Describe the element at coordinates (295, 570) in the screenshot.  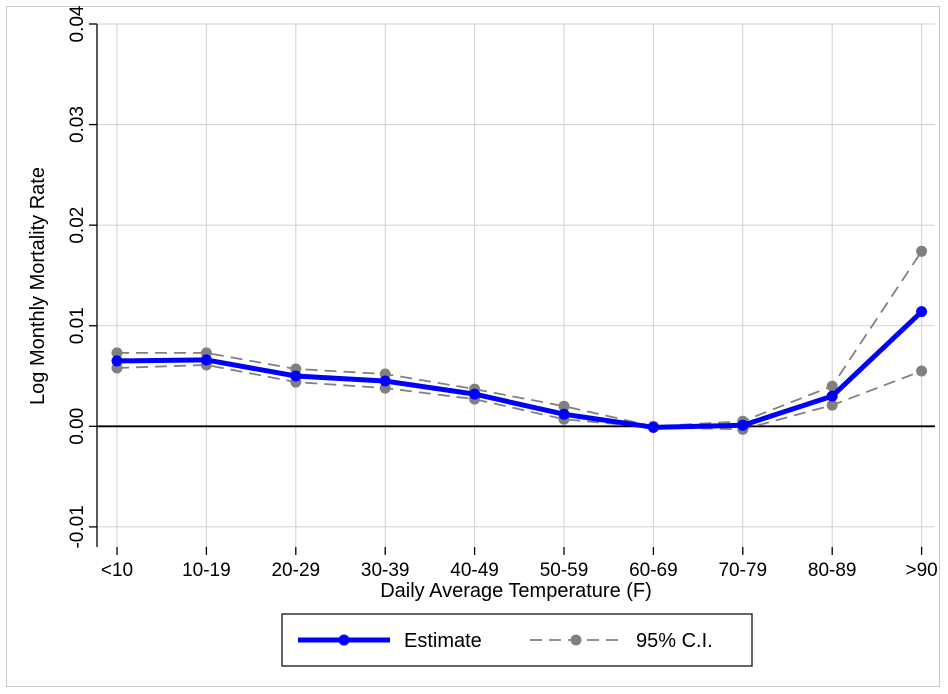
I see `x-tick-label: 20-29` at that location.